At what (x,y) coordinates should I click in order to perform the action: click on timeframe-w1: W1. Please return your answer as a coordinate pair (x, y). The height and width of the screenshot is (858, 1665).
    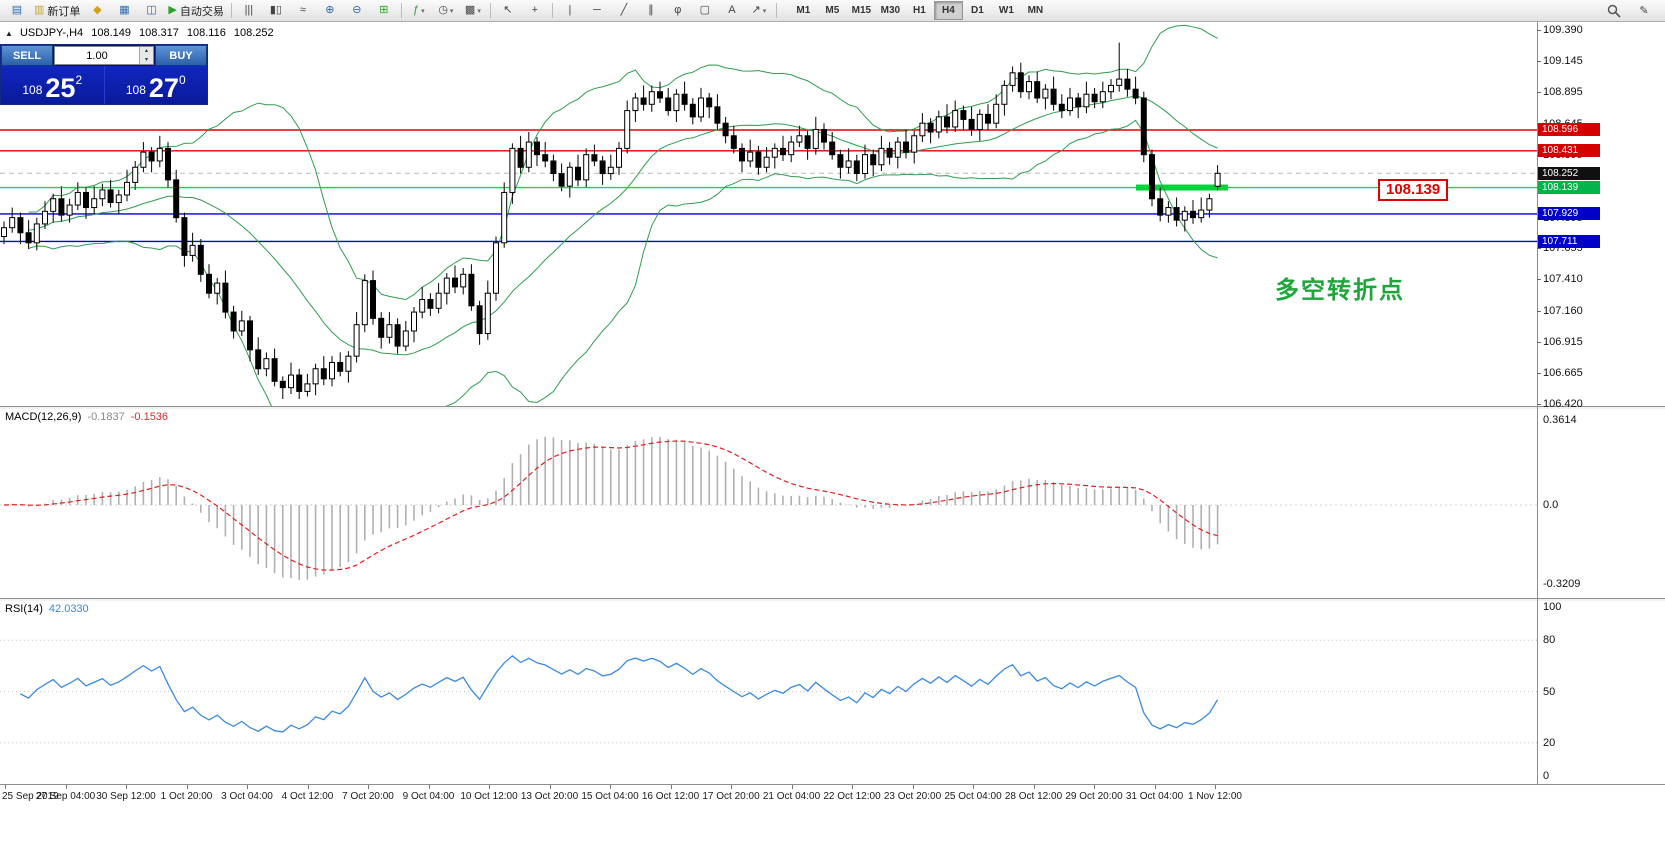
    Looking at the image, I should click on (1006, 10).